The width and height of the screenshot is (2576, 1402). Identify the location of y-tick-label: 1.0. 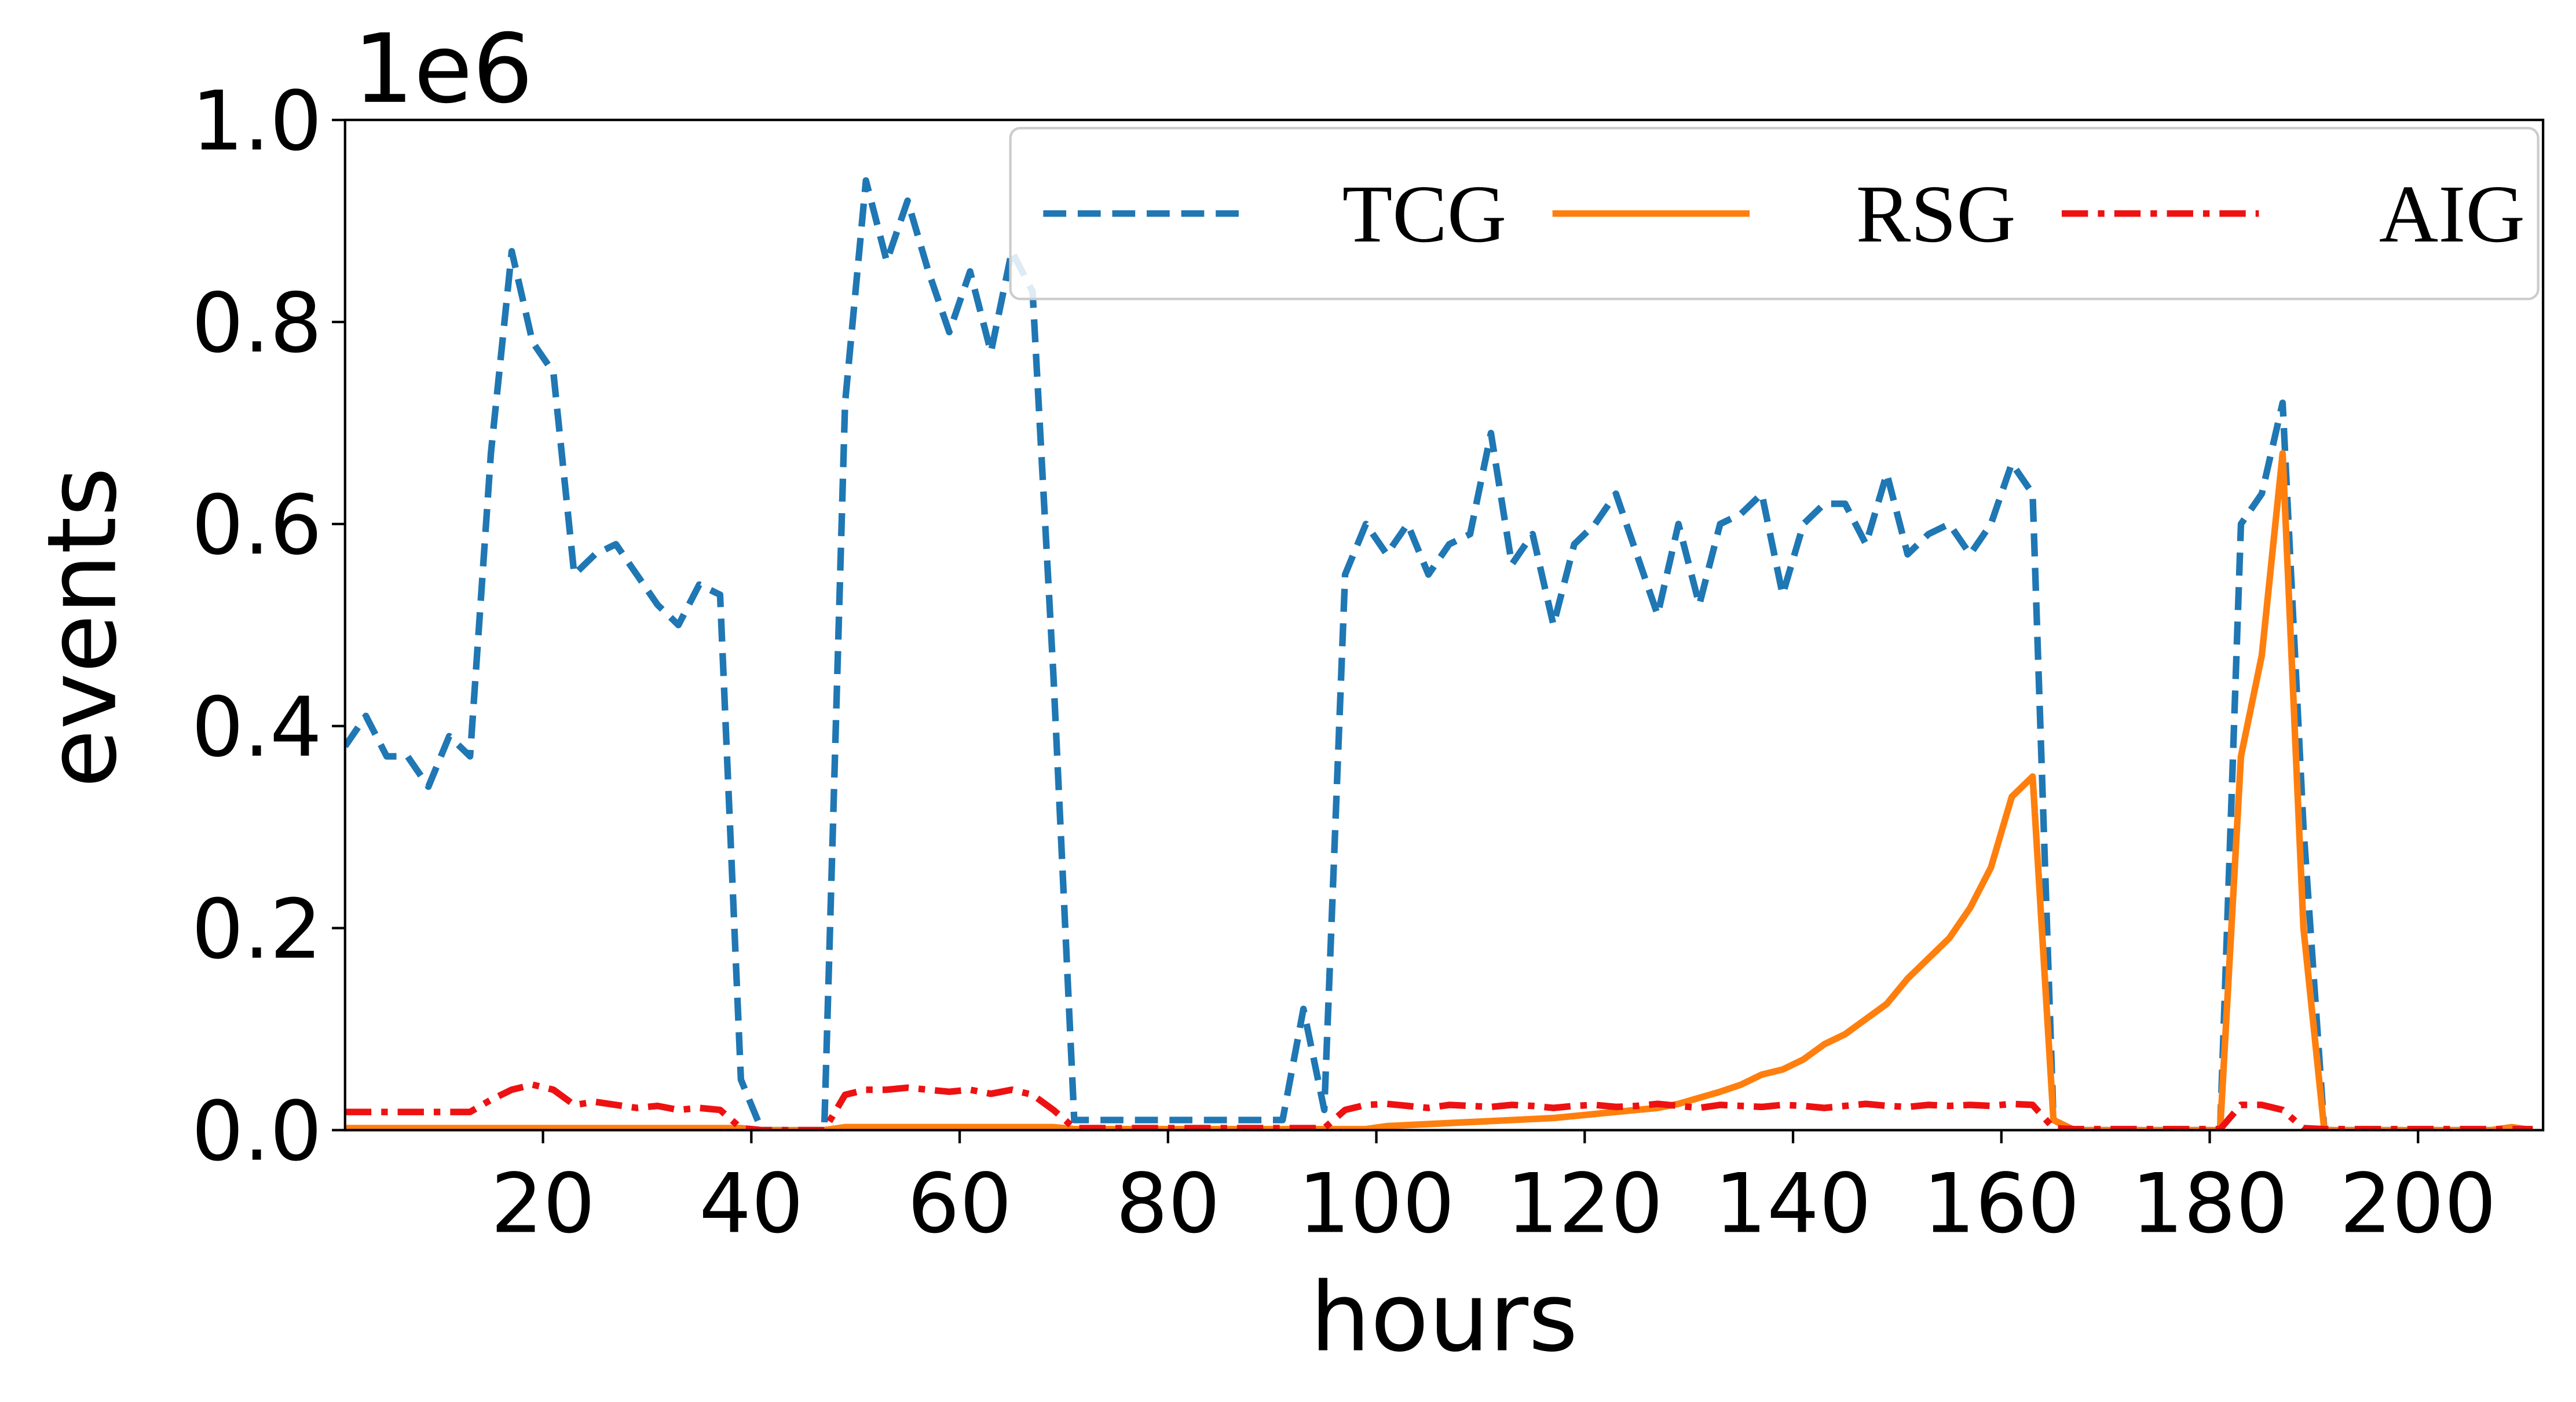
(257, 121).